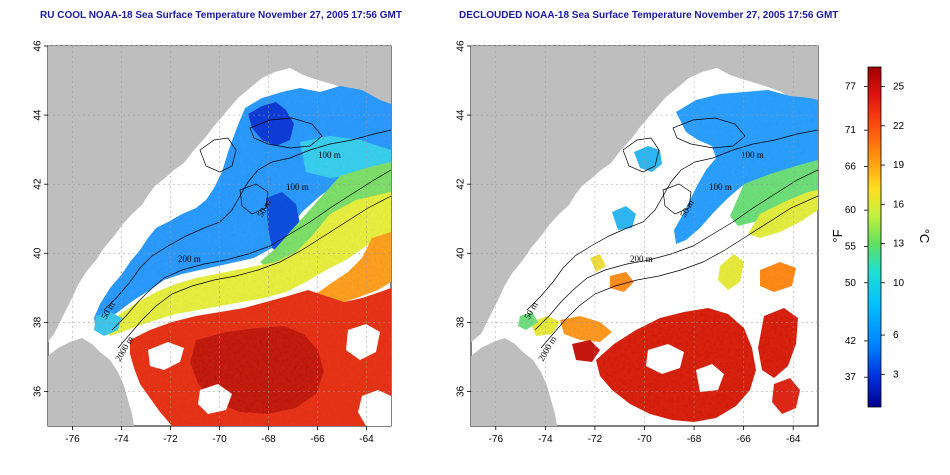  What do you see at coordinates (851, 210) in the screenshot?
I see `fahrenheit-tick-label: 60` at bounding box center [851, 210].